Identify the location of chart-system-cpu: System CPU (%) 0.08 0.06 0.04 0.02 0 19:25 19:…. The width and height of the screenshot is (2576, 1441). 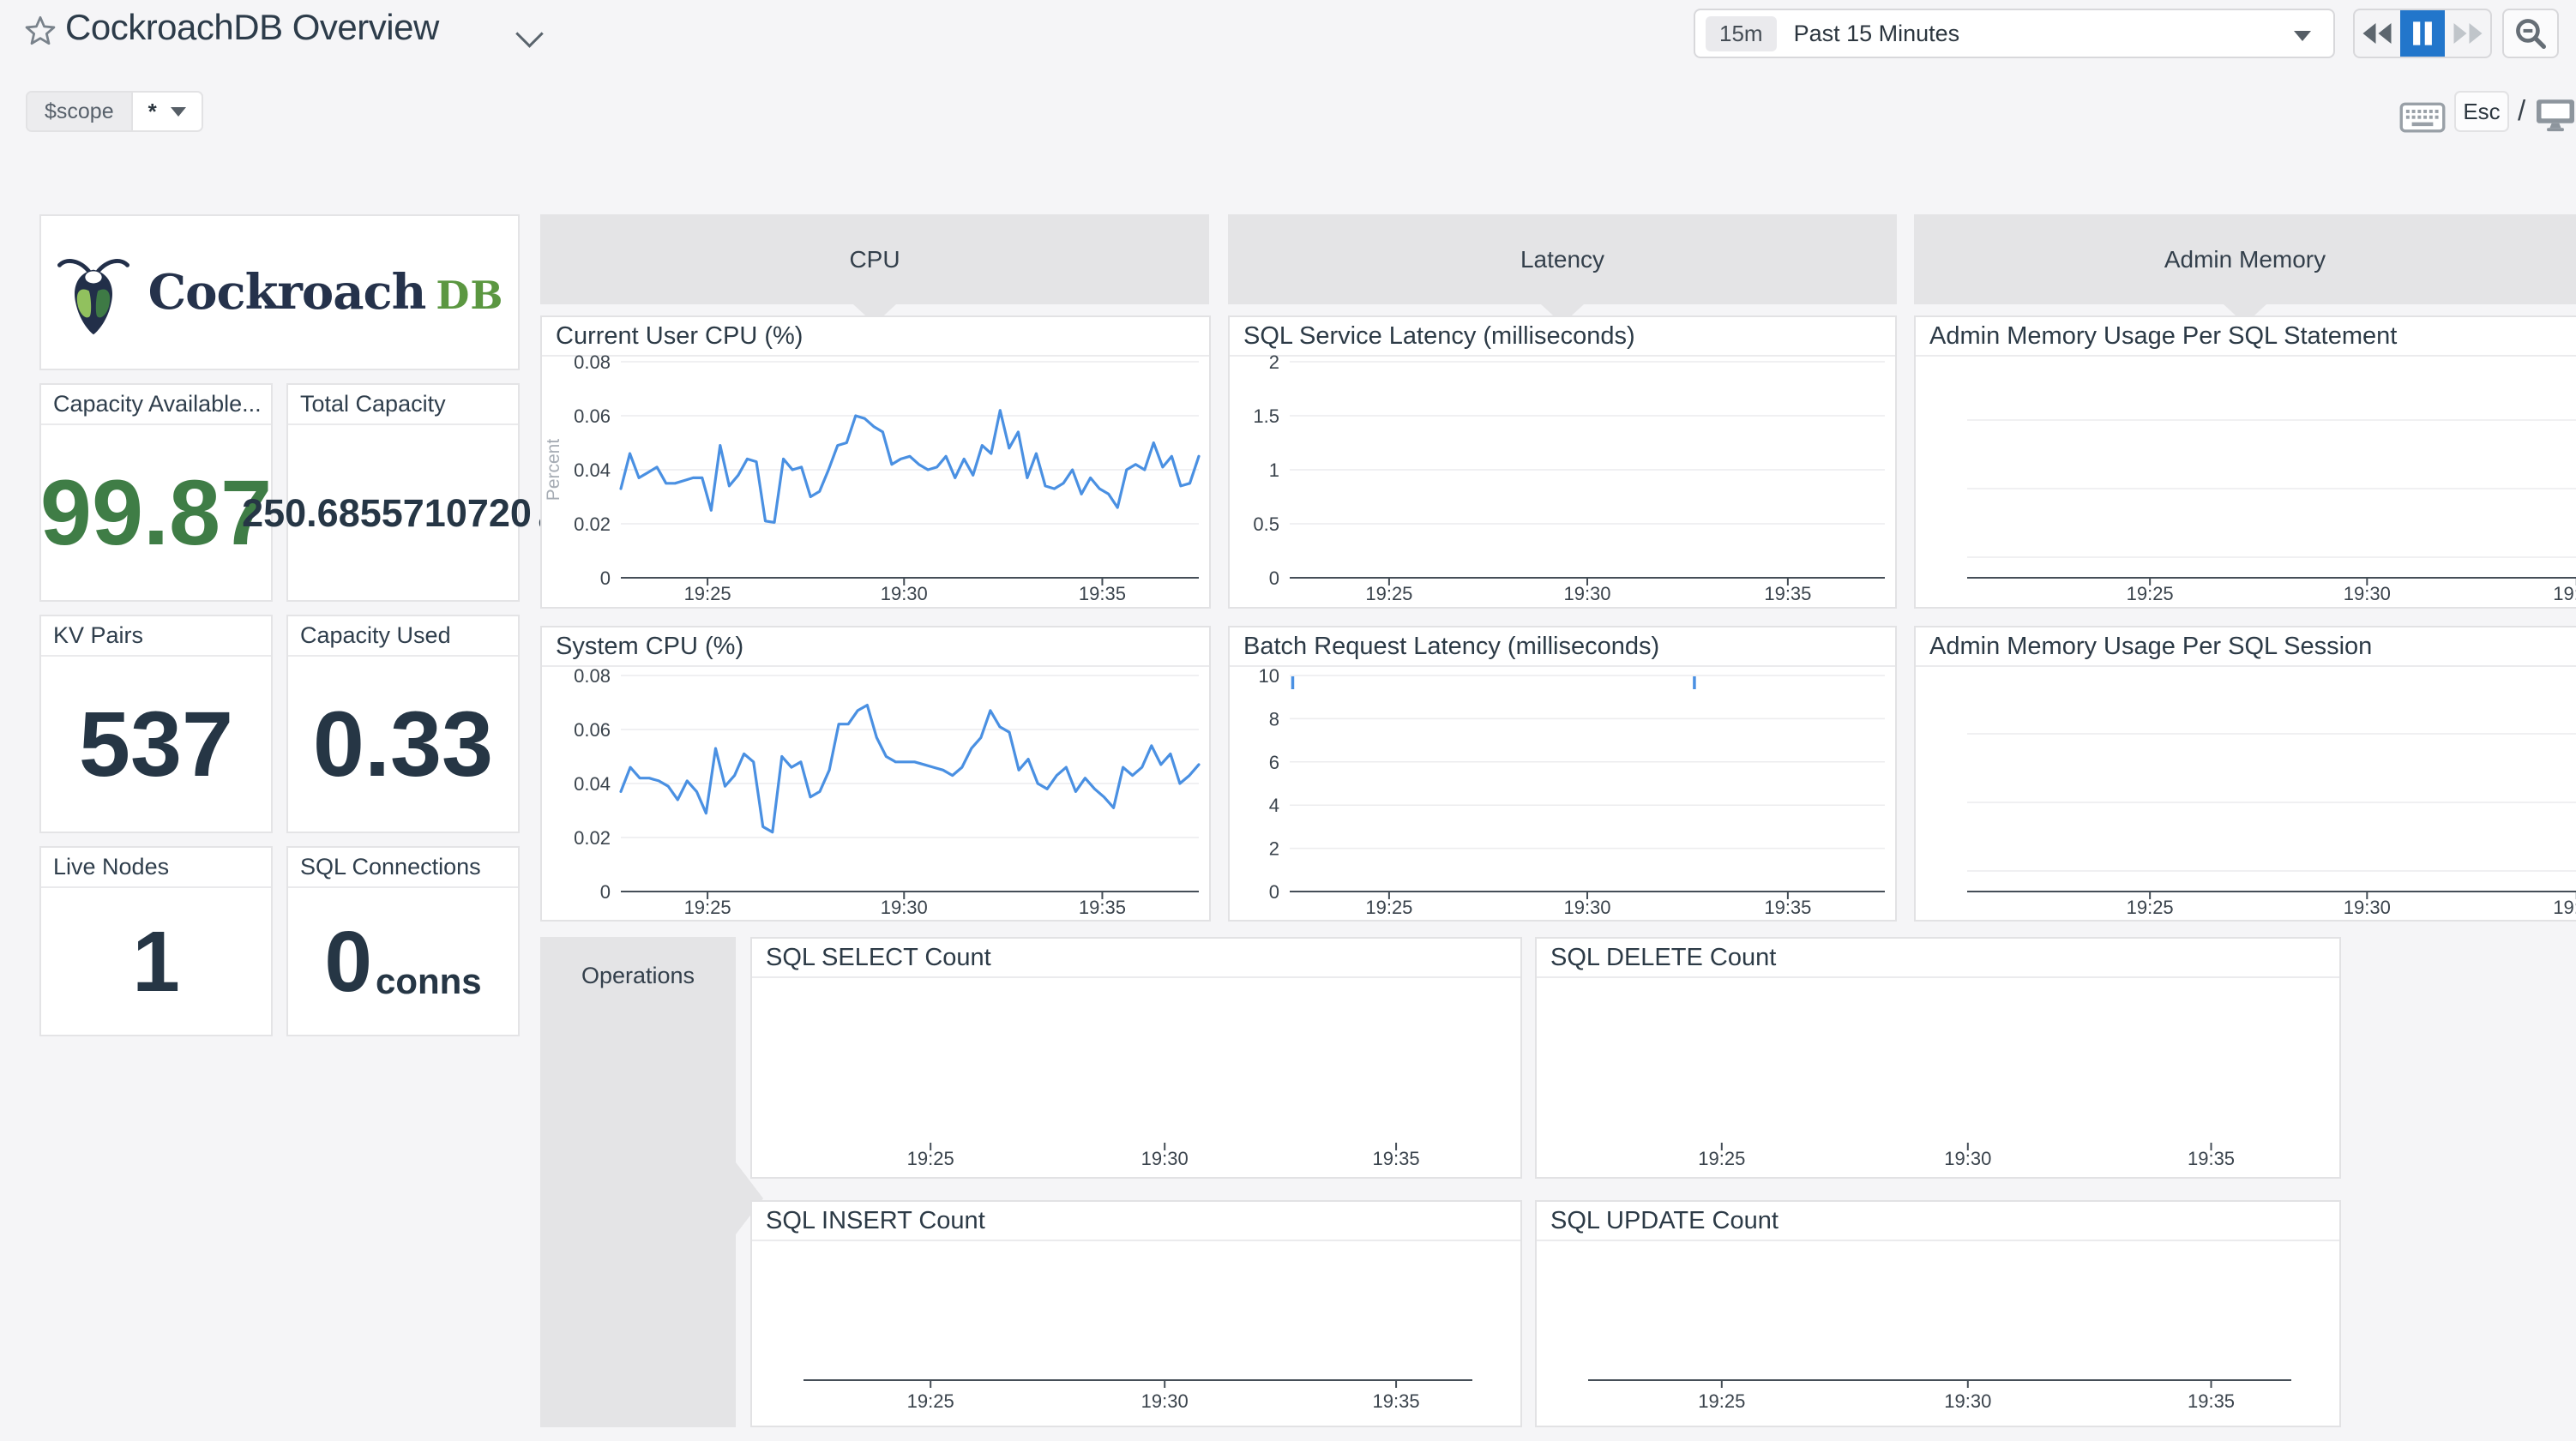
(875, 774).